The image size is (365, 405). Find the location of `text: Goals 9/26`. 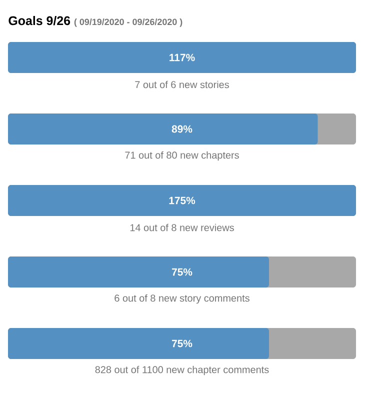

text: Goals 9/26 is located at coordinates (39, 21).